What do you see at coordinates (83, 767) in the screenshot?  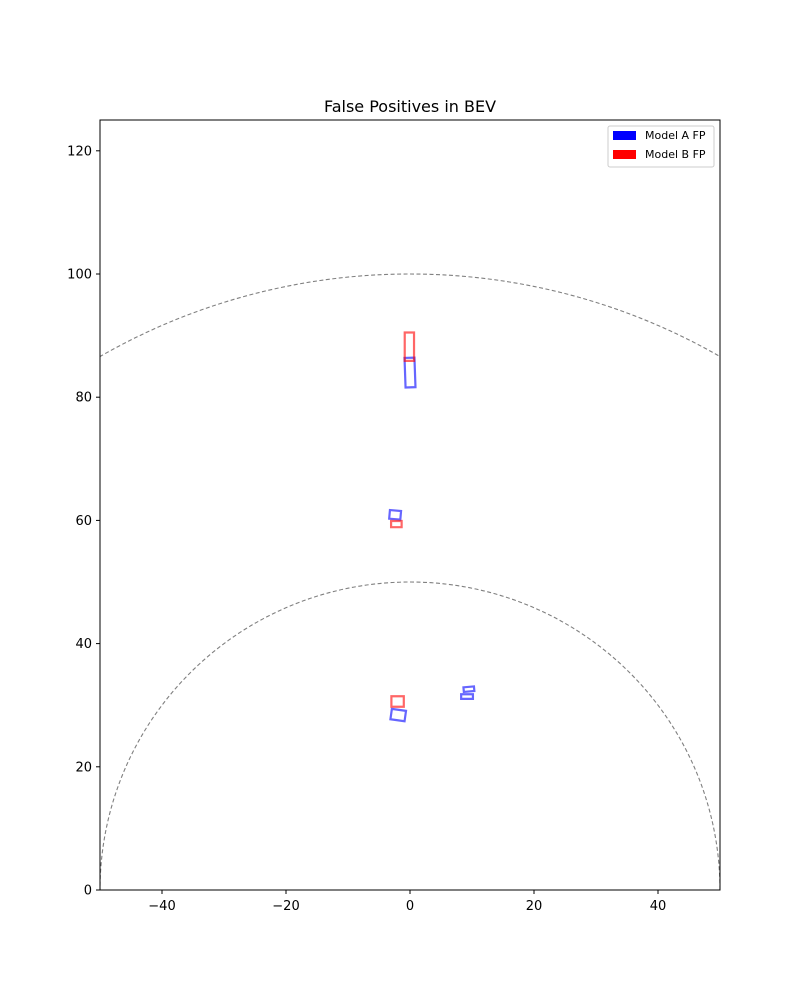 I see `y-tick-label: 20` at bounding box center [83, 767].